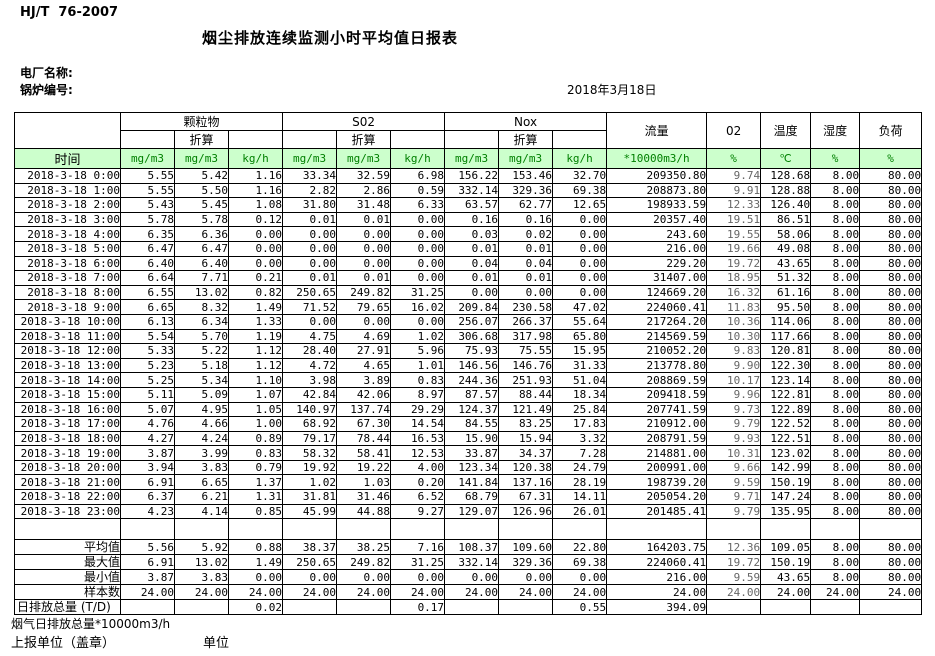 This screenshot has height=656, width=935. I want to click on cell: 122.51, so click(786, 438).